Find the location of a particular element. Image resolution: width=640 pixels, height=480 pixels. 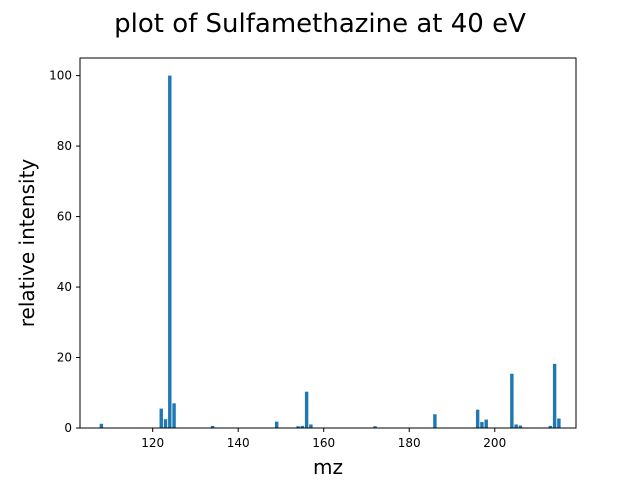

x-tick-label: 200 is located at coordinates (494, 443).